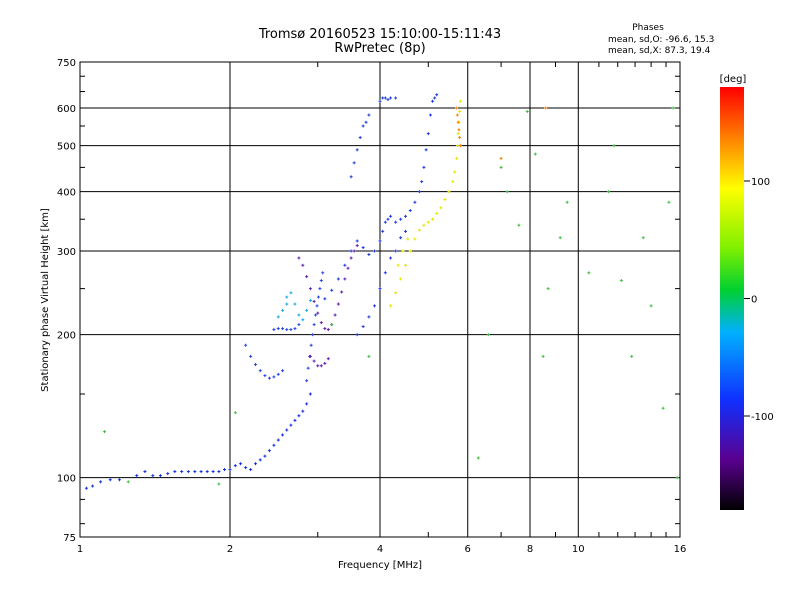 This screenshot has width=800, height=604. Describe the element at coordinates (732, 298) in the screenshot. I see `colorbar` at that location.